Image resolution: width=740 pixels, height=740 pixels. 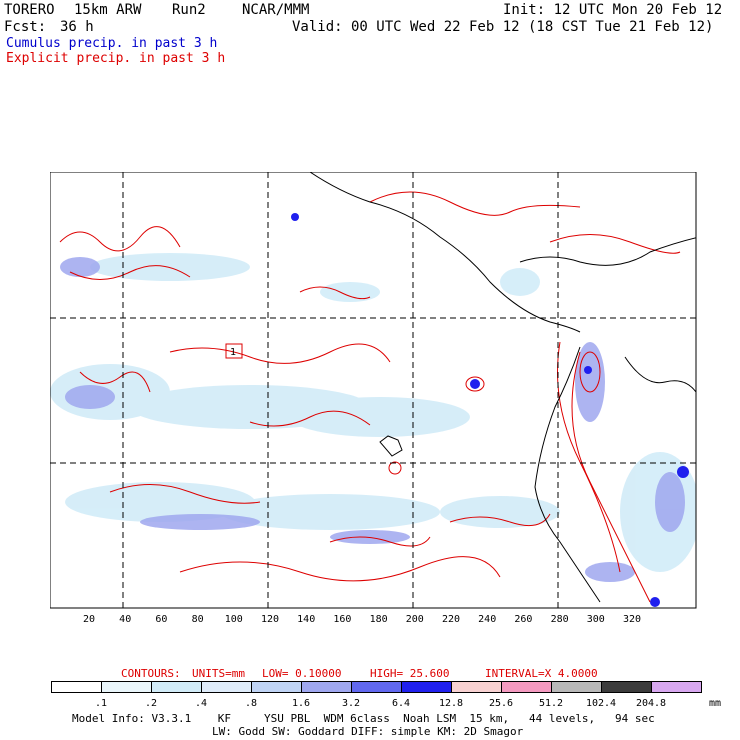 What do you see at coordinates (25, 27) in the screenshot?
I see `forecast-label: Fcst:` at bounding box center [25, 27].